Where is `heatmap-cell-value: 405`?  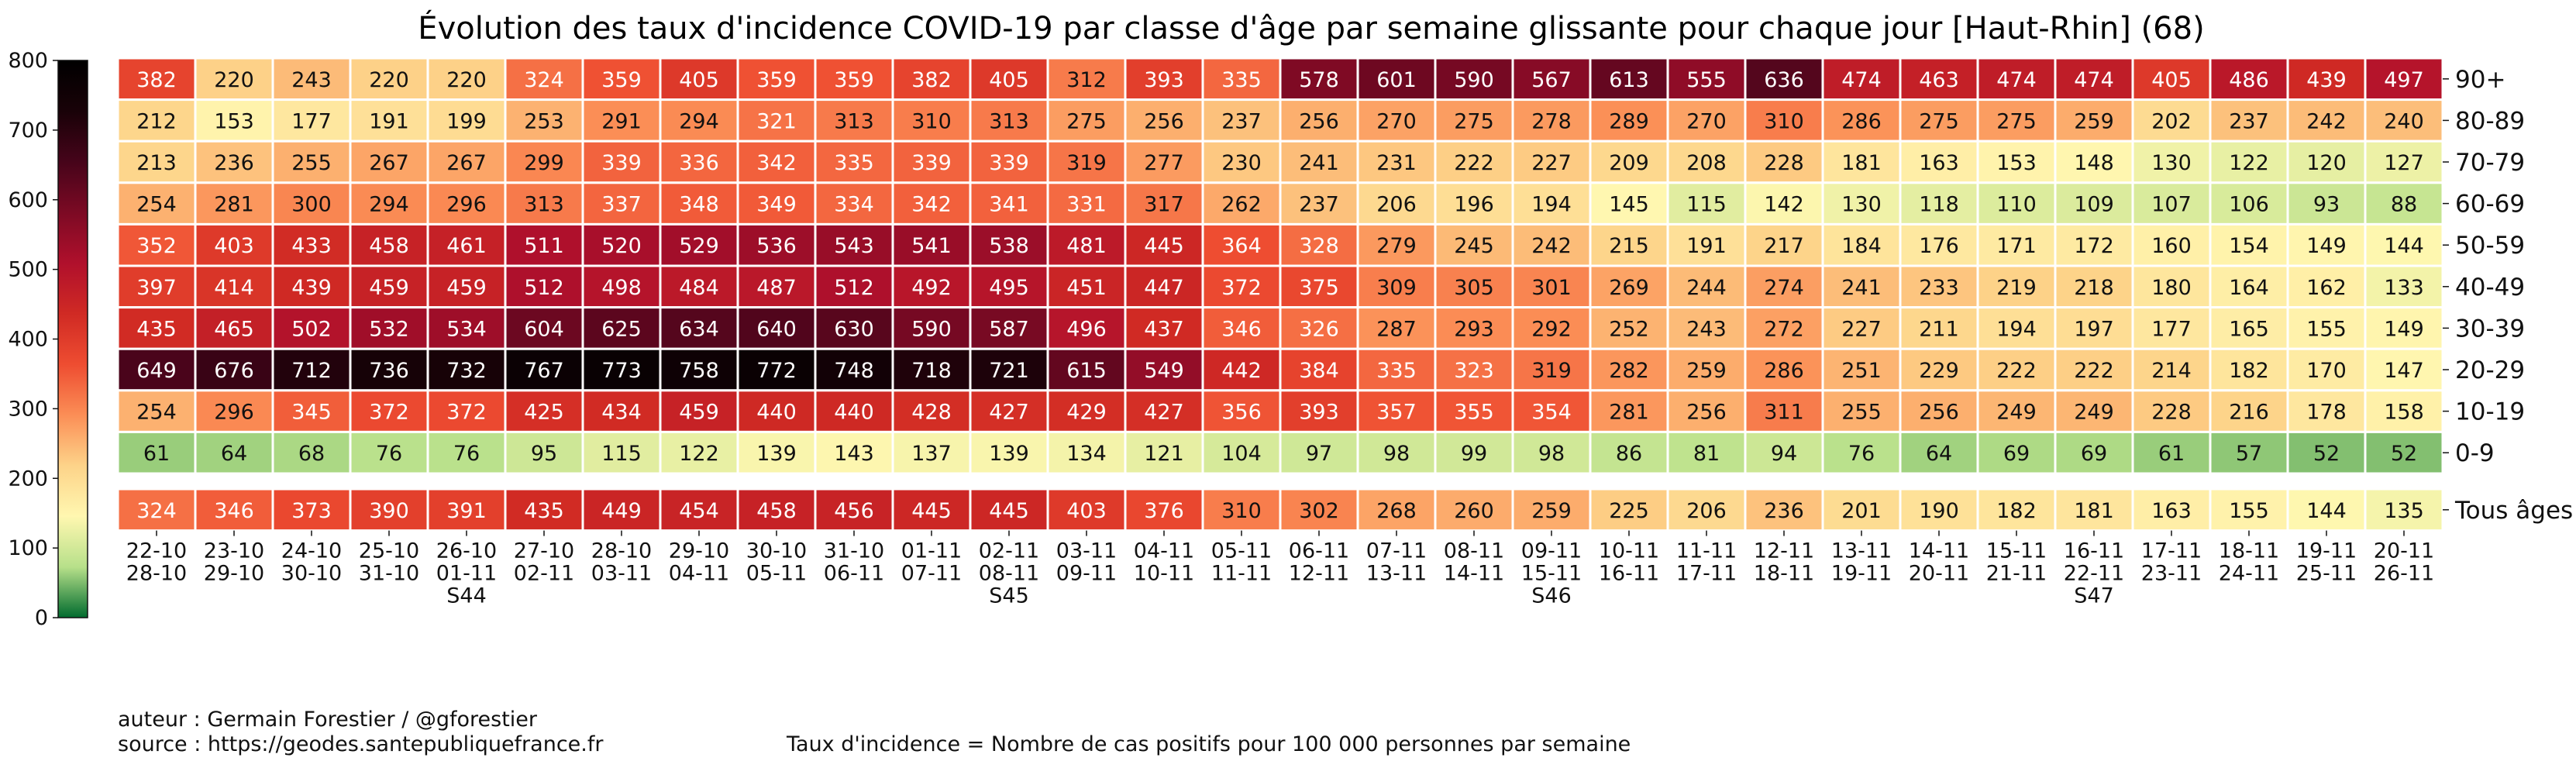 heatmap-cell-value: 405 is located at coordinates (699, 80).